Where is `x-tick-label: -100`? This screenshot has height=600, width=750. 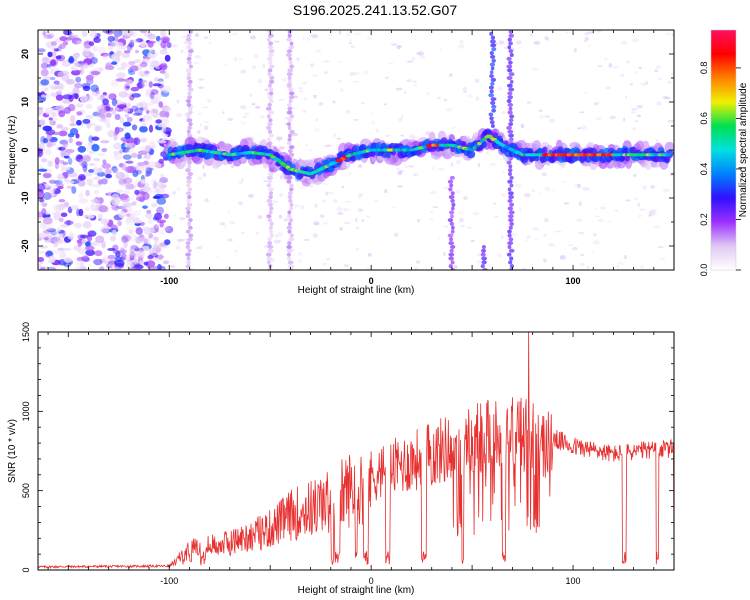 x-tick-label: -100 is located at coordinates (169, 581).